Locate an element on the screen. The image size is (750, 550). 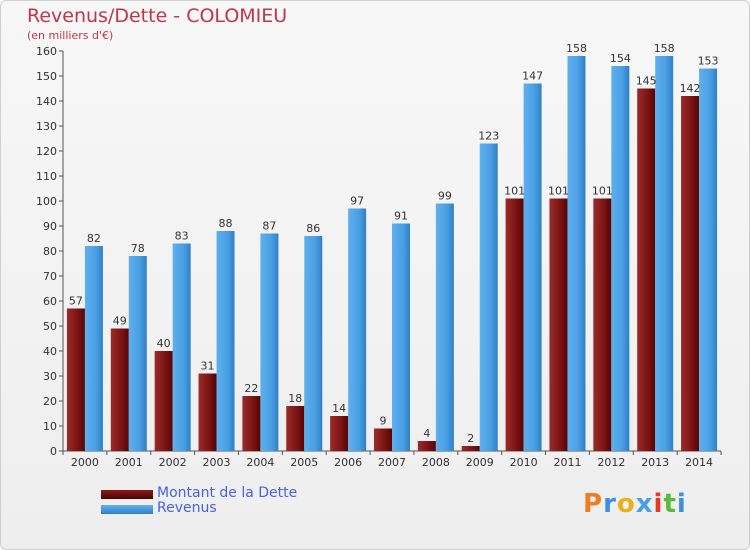
revenue-value-label: 147 is located at coordinates (532, 76).